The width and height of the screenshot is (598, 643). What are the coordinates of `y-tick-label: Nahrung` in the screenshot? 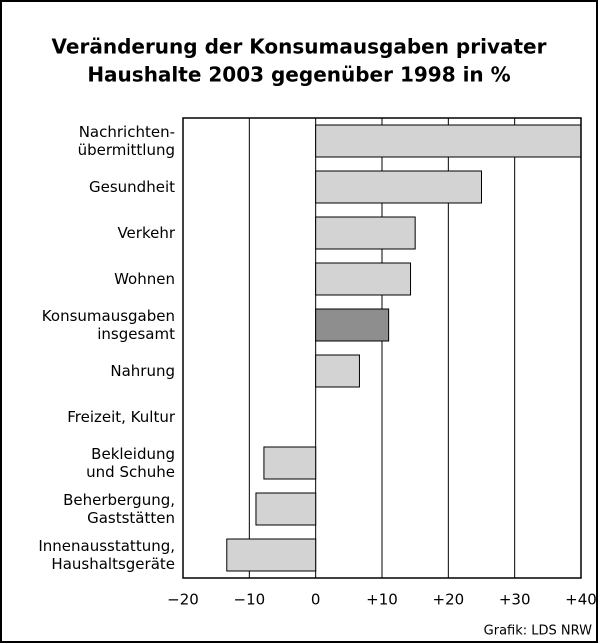 It's located at (142, 371).